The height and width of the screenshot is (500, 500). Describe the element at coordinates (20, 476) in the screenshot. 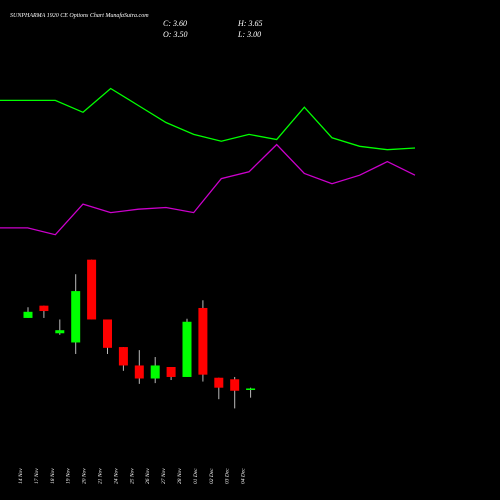

I see `x-tick-label: 14 Nov` at that location.